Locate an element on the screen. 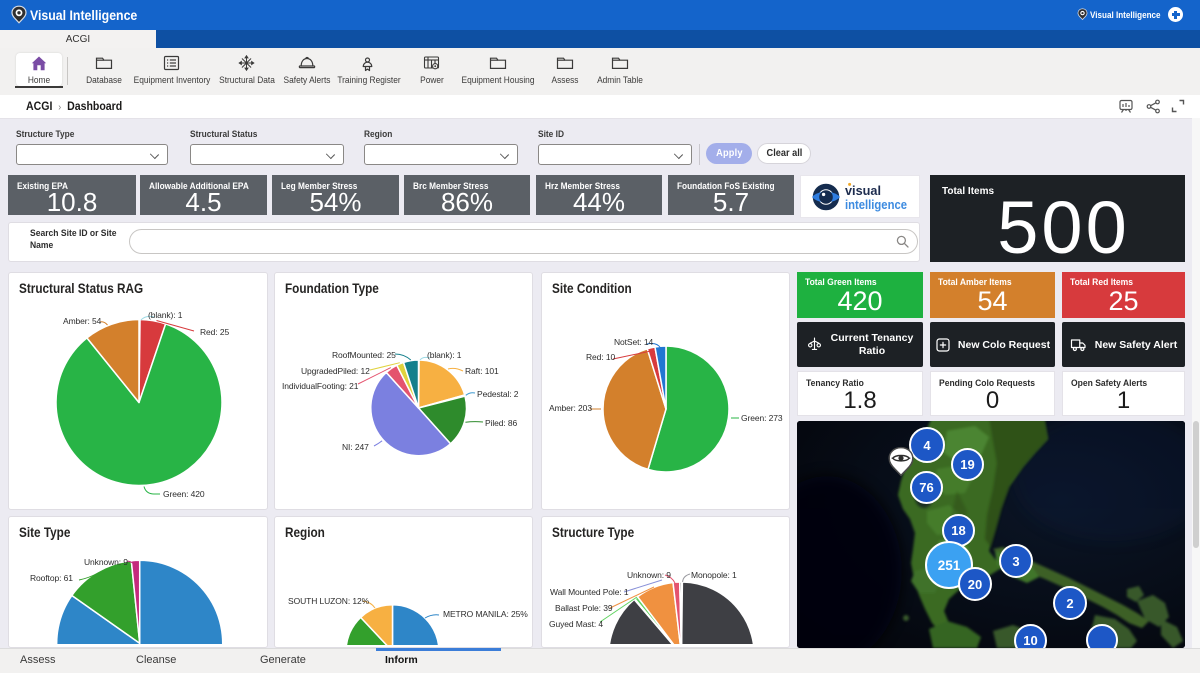 This screenshot has height=673, width=1200. svg-text: visual is located at coordinates (863, 190).